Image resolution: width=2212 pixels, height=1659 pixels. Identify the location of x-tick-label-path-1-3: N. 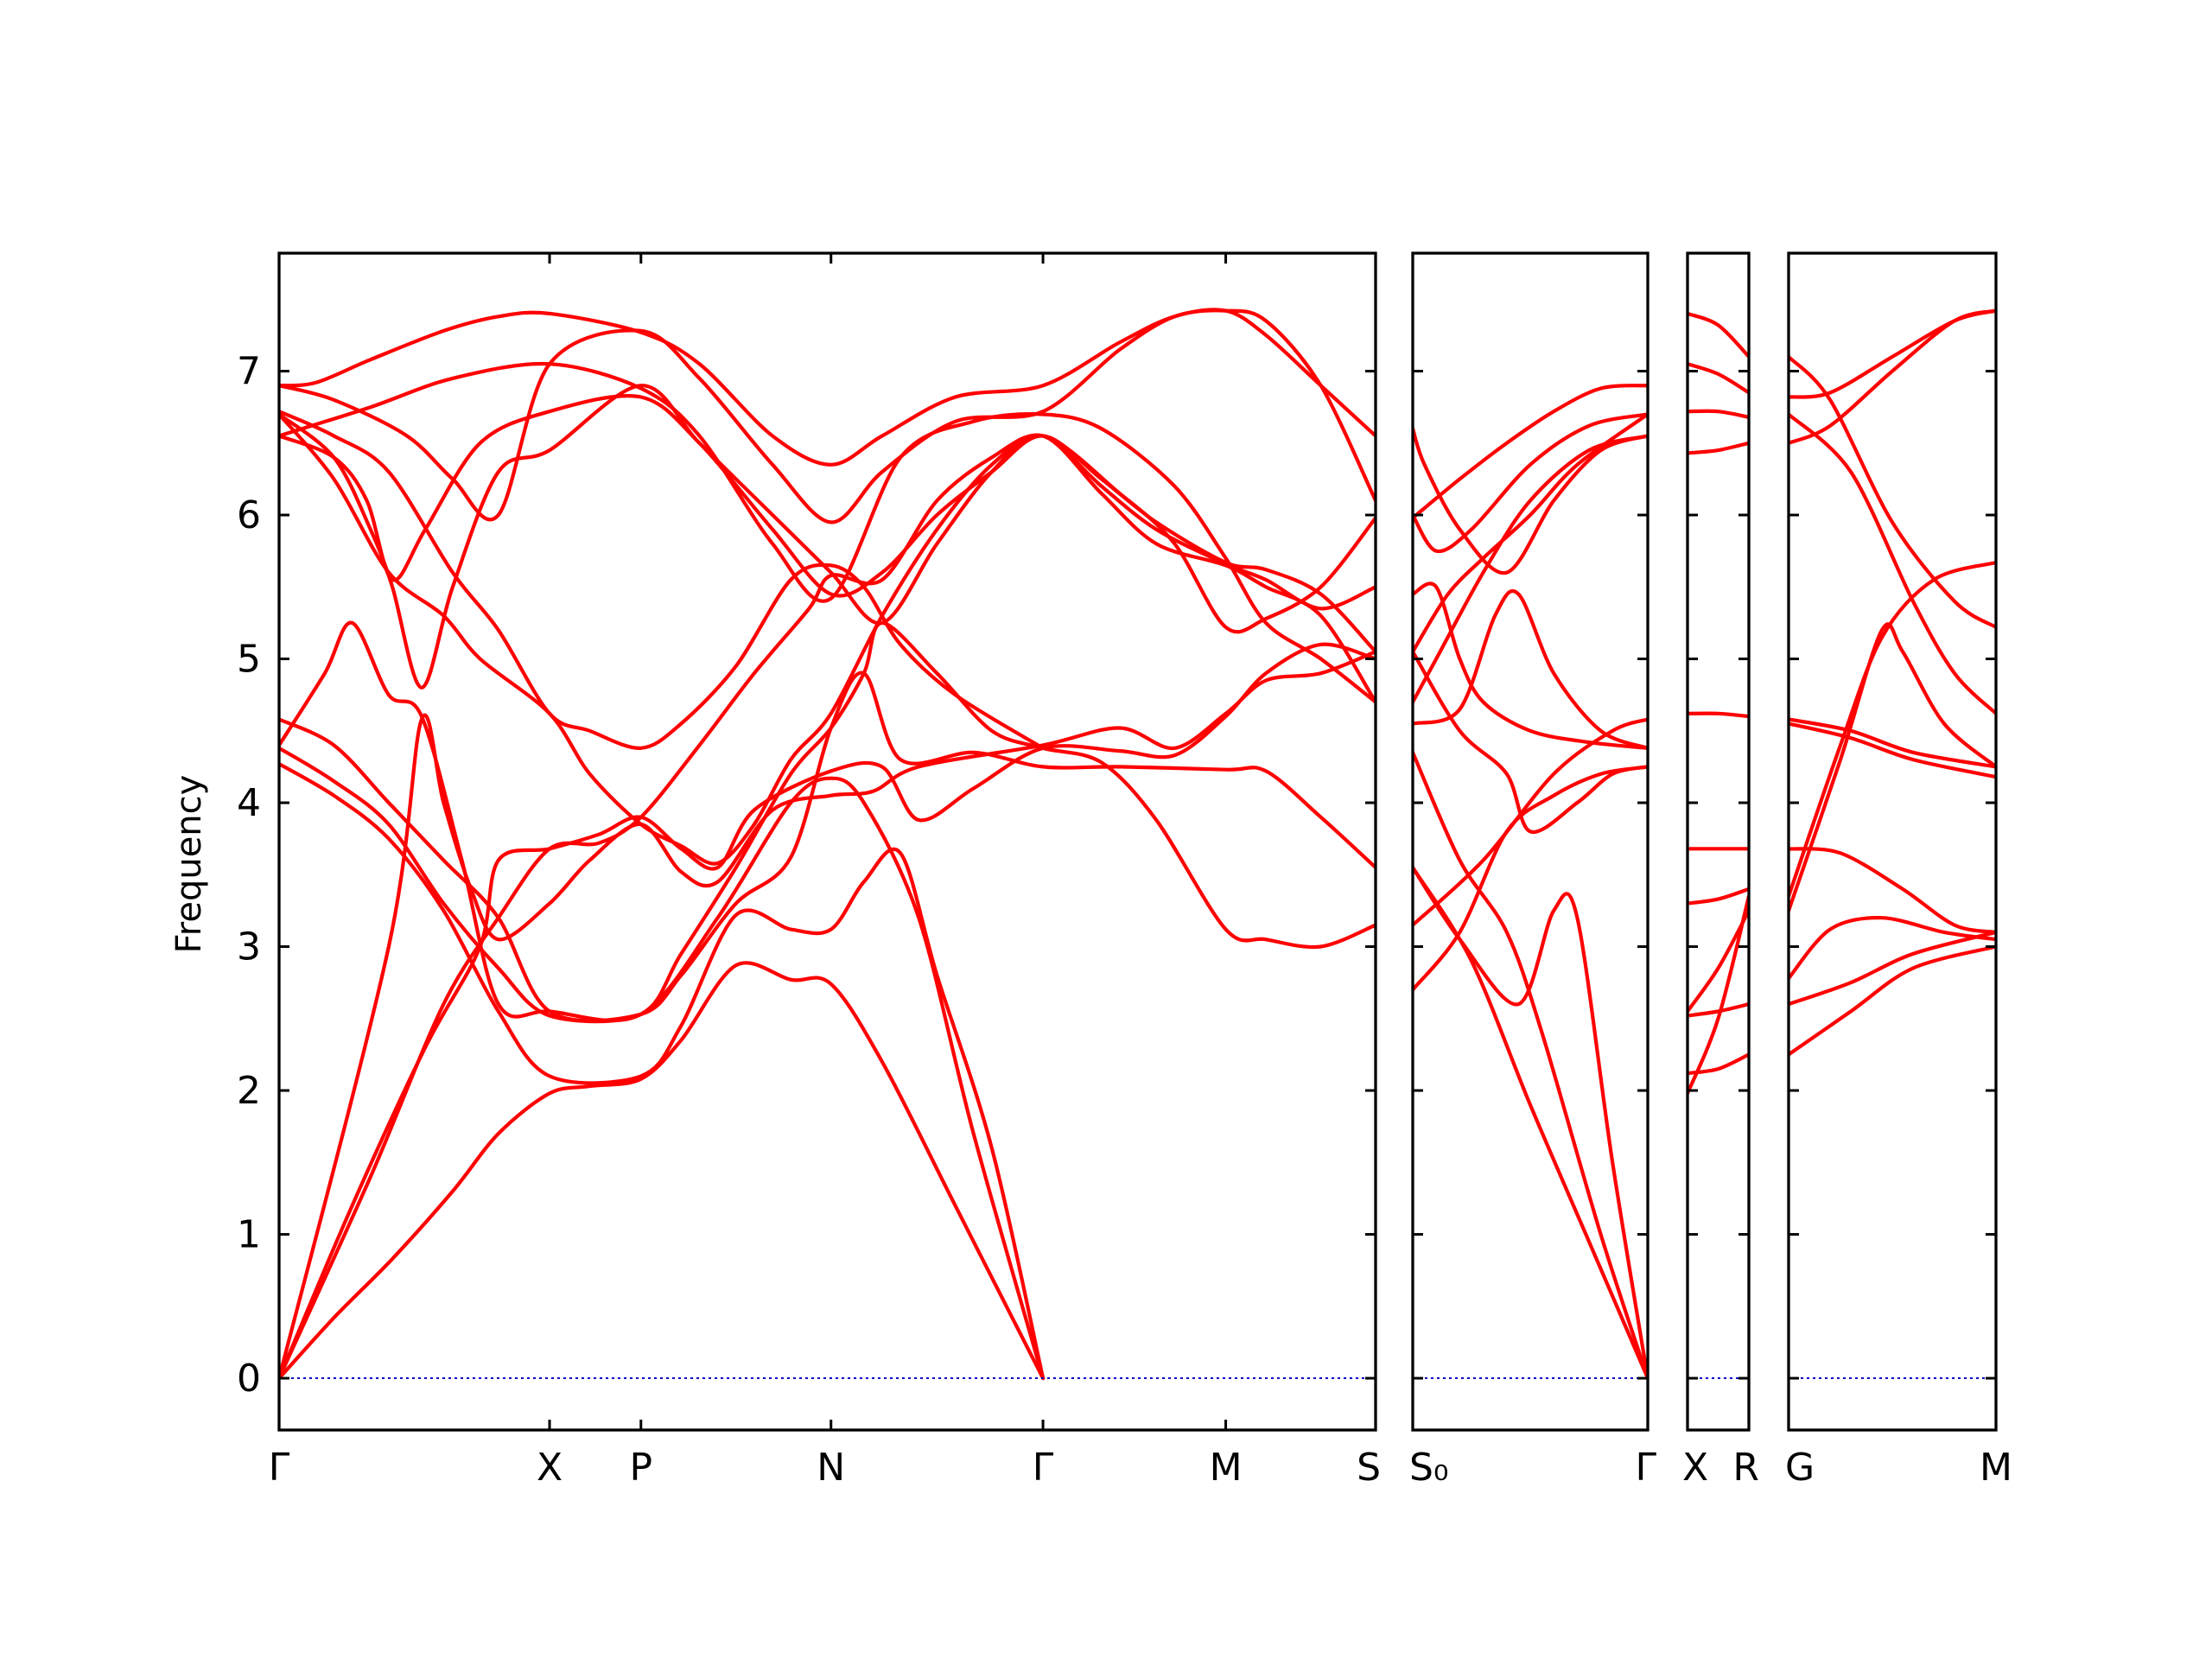
(831, 1468).